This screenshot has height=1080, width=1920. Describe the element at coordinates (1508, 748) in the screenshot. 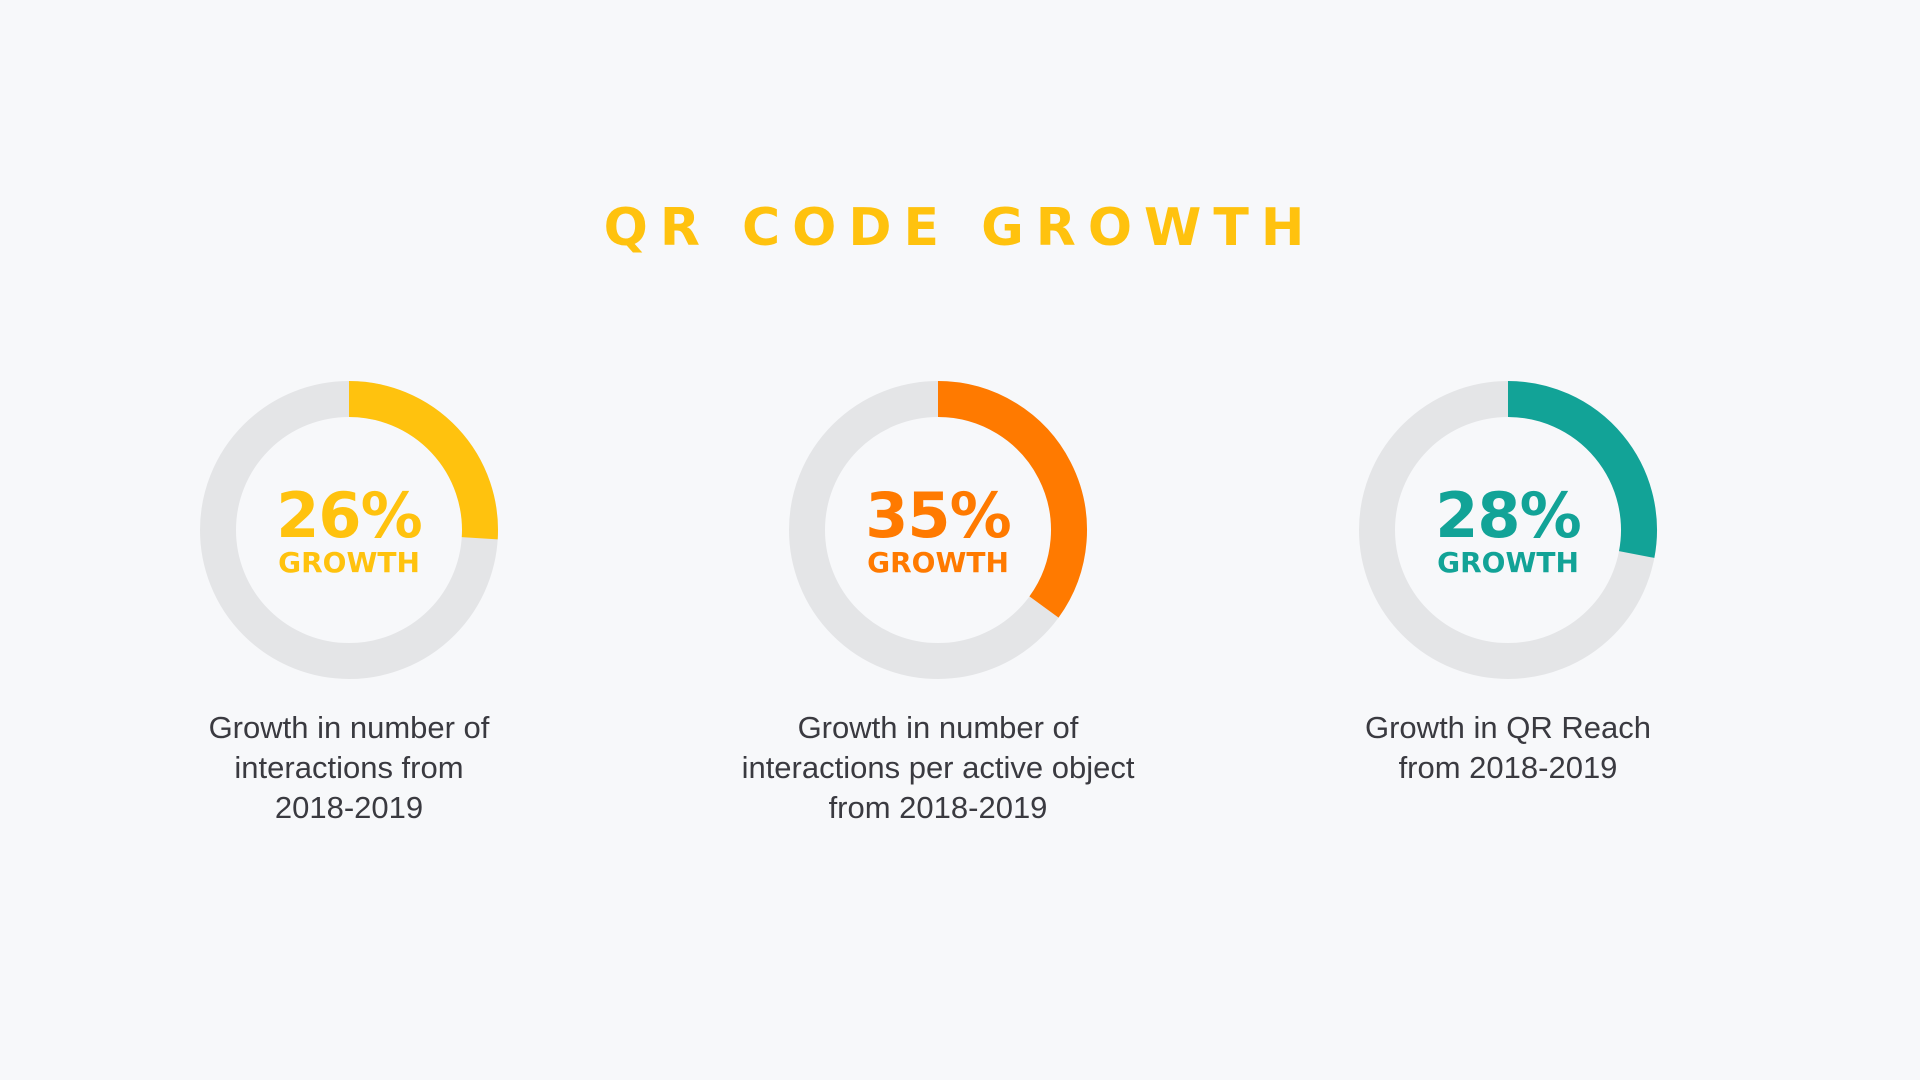

I see `chart-caption: Growth in QR Reach from 2018-2019` at that location.